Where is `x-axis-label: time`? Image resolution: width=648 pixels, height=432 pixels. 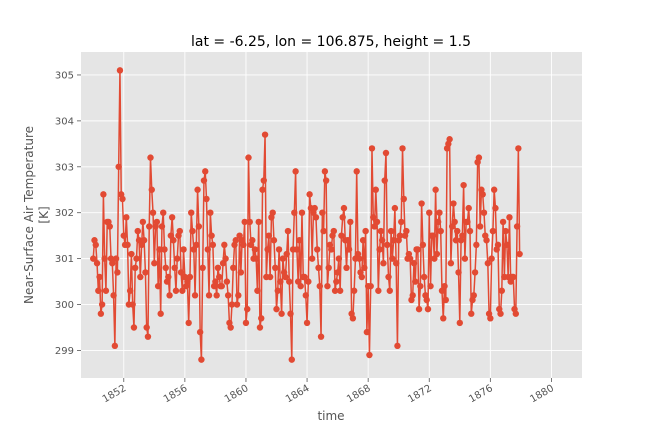 x-axis-label: time is located at coordinates (330, 416).